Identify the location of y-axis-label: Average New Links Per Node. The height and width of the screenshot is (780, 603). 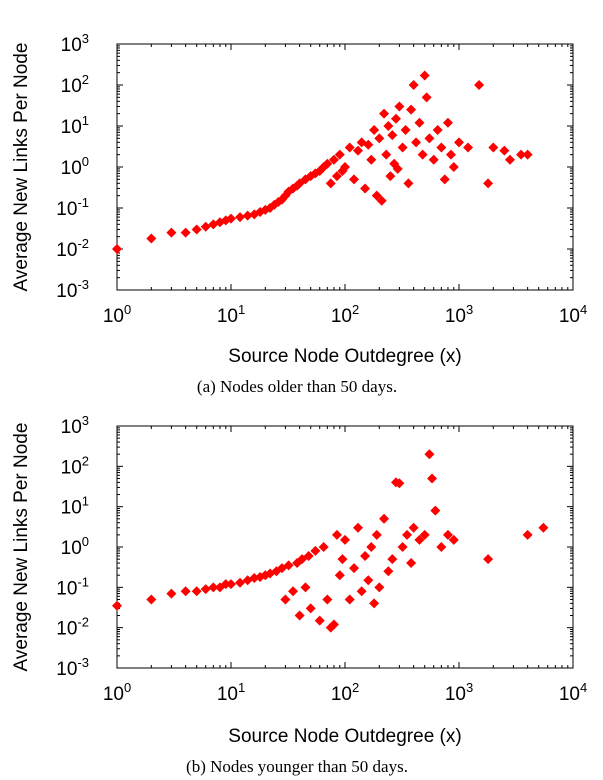
(21, 167).